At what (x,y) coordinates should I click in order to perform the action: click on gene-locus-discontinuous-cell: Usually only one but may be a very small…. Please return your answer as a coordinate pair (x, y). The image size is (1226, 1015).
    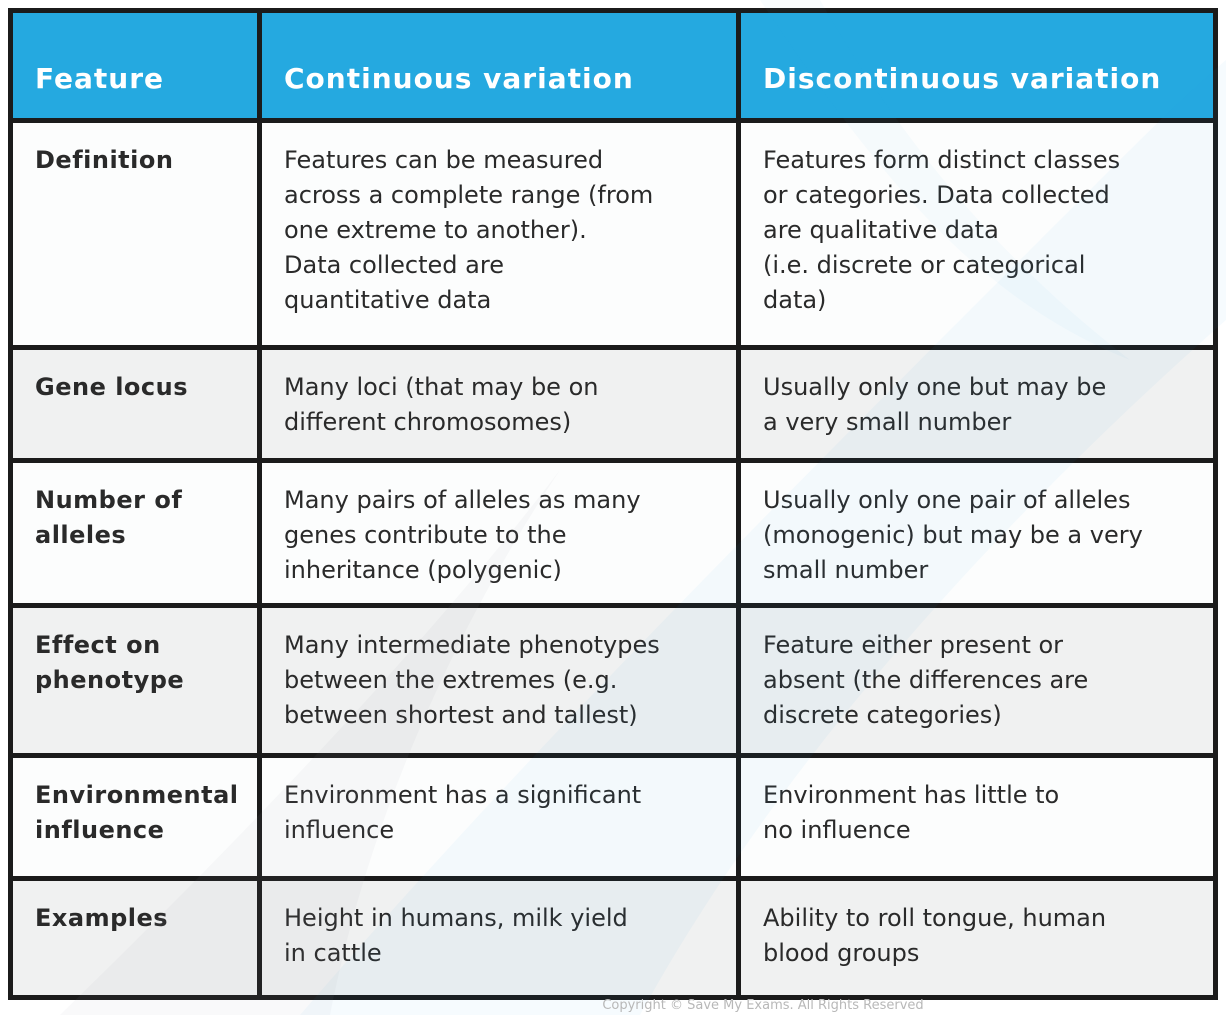
    Looking at the image, I should click on (977, 404).